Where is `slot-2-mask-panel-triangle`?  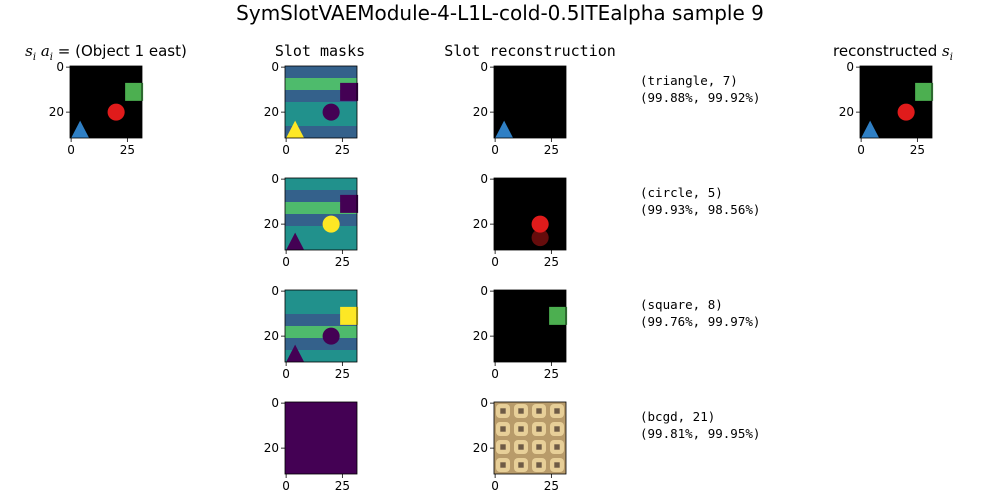
slot-2-mask-panel-triangle is located at coordinates (295, 241).